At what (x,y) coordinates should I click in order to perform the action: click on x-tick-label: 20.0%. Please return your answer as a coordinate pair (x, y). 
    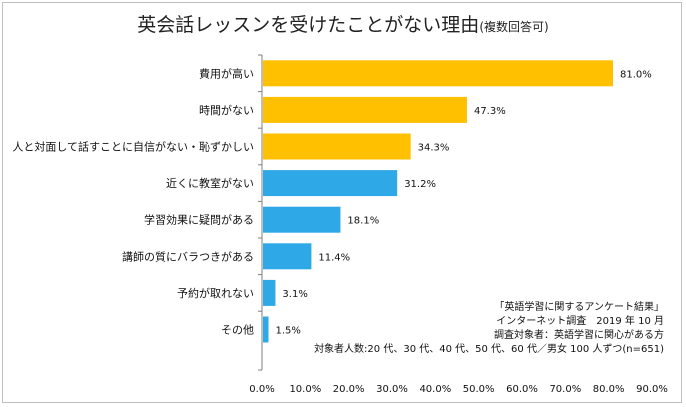
    Looking at the image, I should click on (349, 389).